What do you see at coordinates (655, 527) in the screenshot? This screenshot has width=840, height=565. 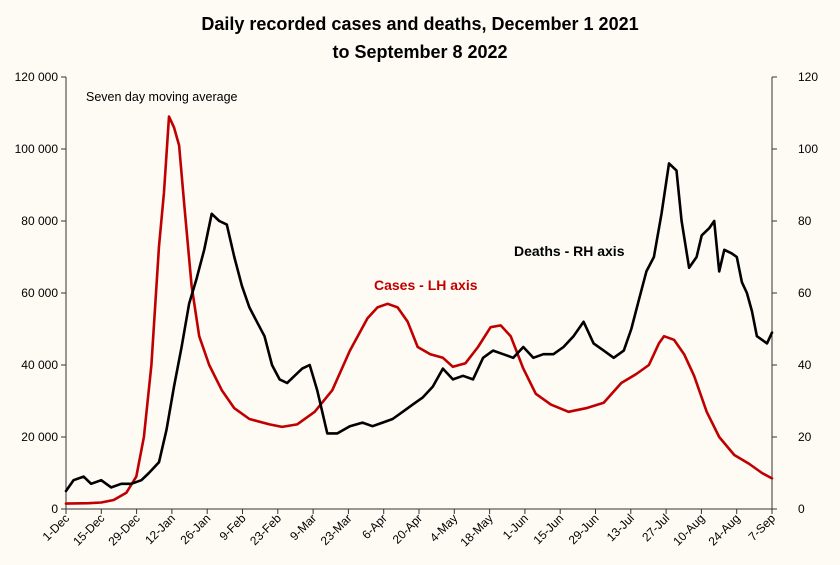 I see `x-tick-label: 27-Jul` at bounding box center [655, 527].